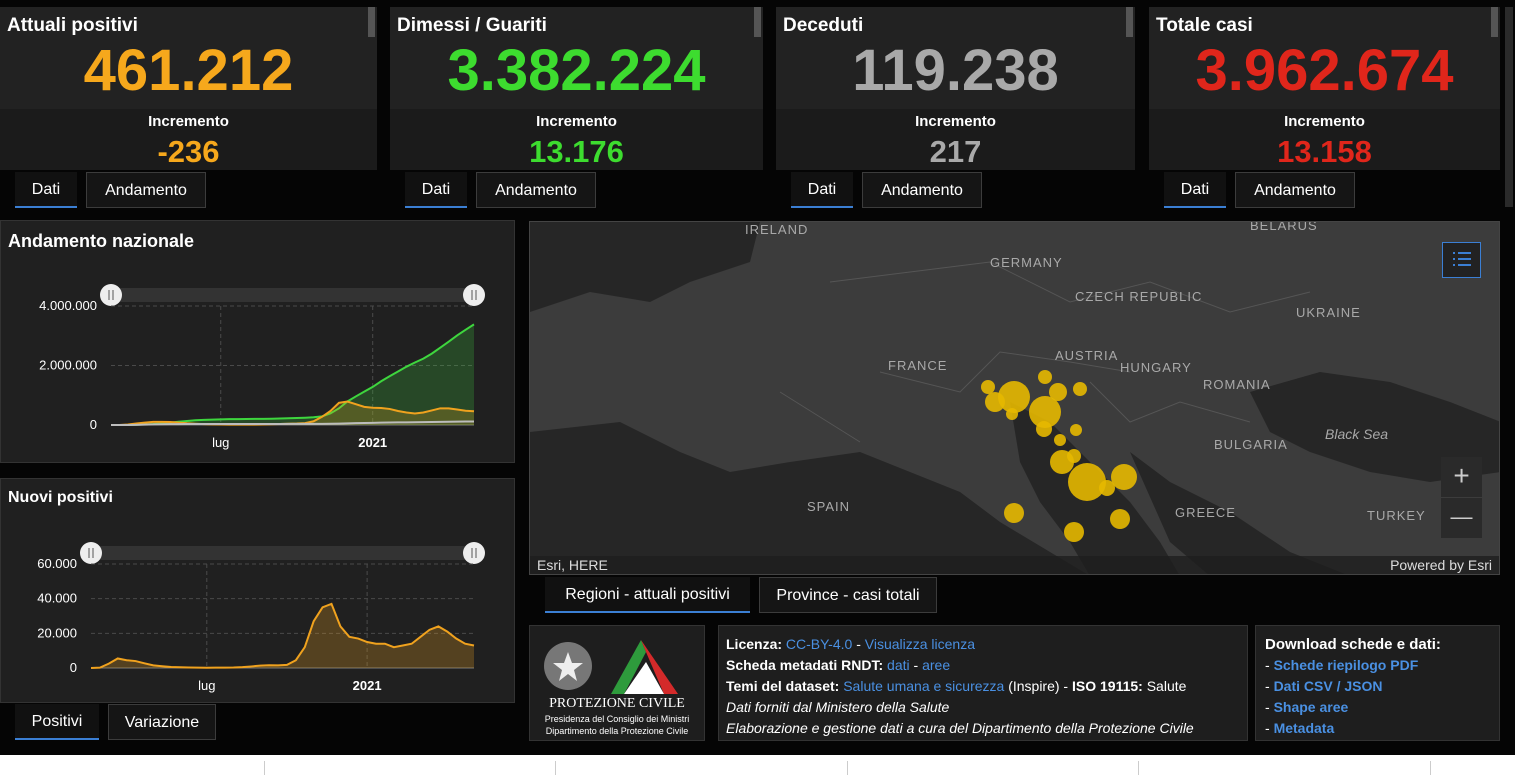  What do you see at coordinates (257, 590) in the screenshot?
I see `chart-panel: Nuovi positivi 0 20.000 40.000 60.000 lug 2021` at bounding box center [257, 590].